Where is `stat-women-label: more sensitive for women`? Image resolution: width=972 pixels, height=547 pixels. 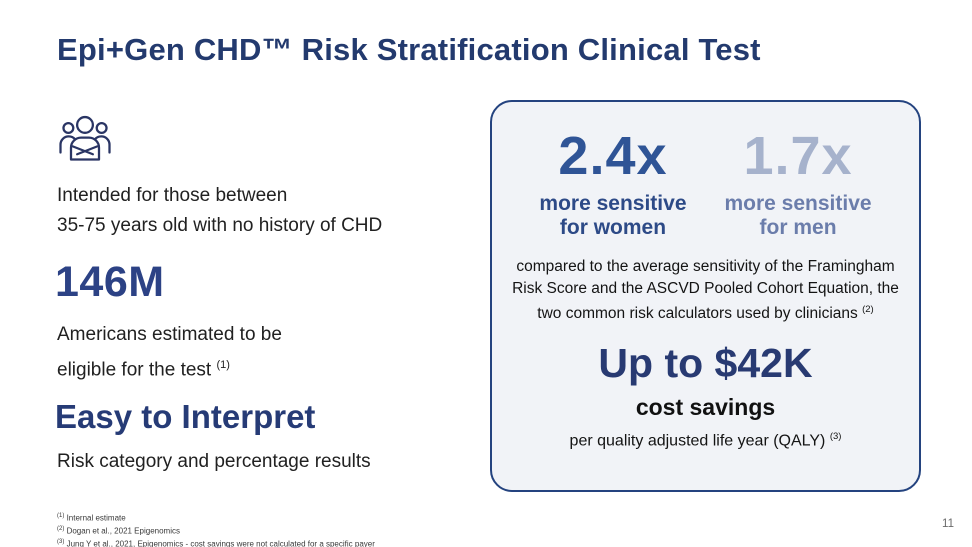
stat-women-label: more sensitive for women is located at coordinates (612, 216).